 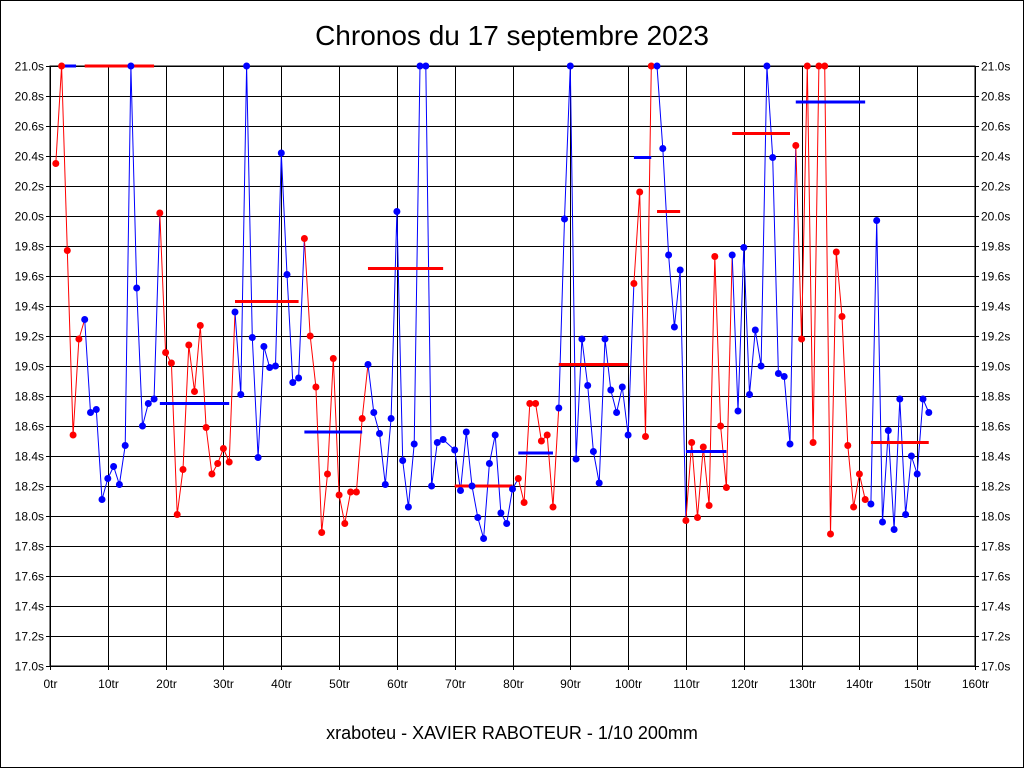 I want to click on x-tick-label: 50tr, so click(x=339, y=684).